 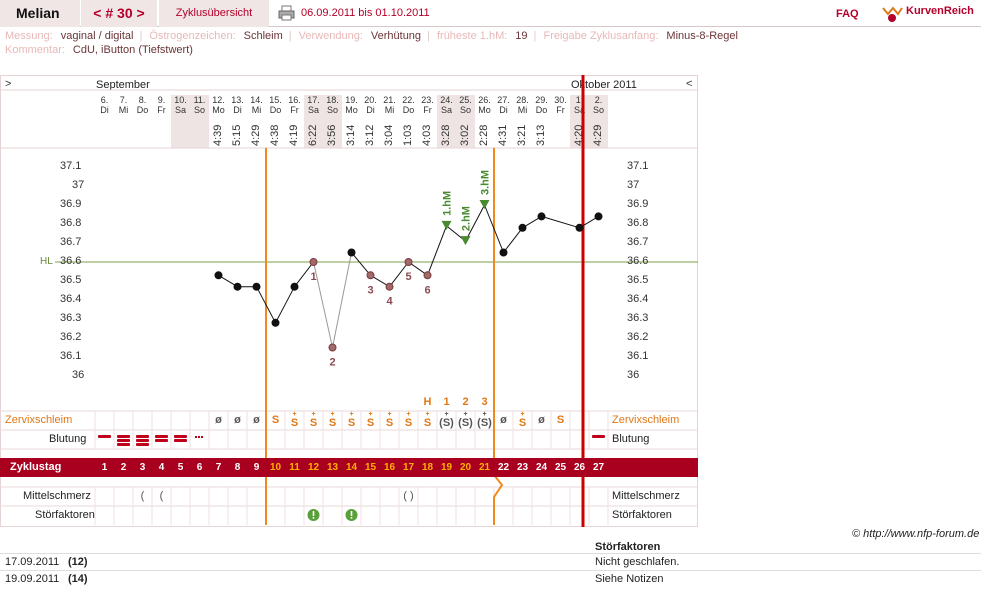 I want to click on y-tick-label: 37, so click(x=78, y=185).